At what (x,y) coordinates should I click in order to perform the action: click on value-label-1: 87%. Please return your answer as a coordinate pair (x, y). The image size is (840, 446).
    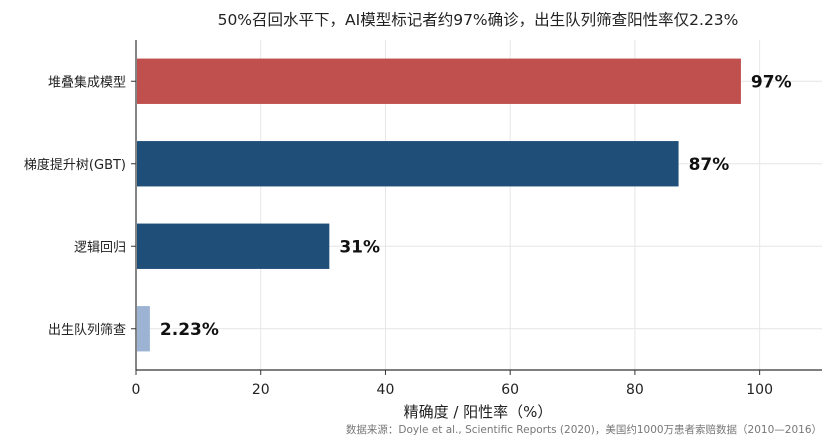
    Looking at the image, I should click on (709, 165).